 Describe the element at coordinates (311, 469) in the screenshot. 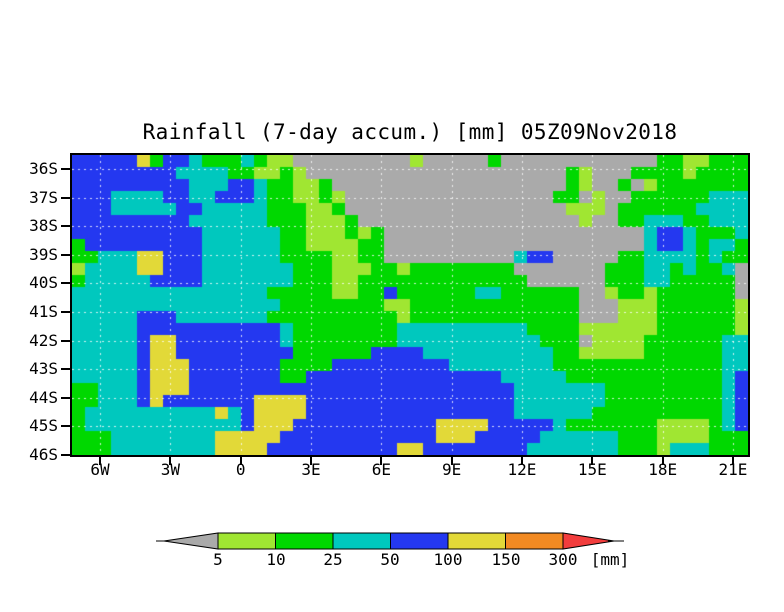

I see `x-axis-label: 3E` at that location.